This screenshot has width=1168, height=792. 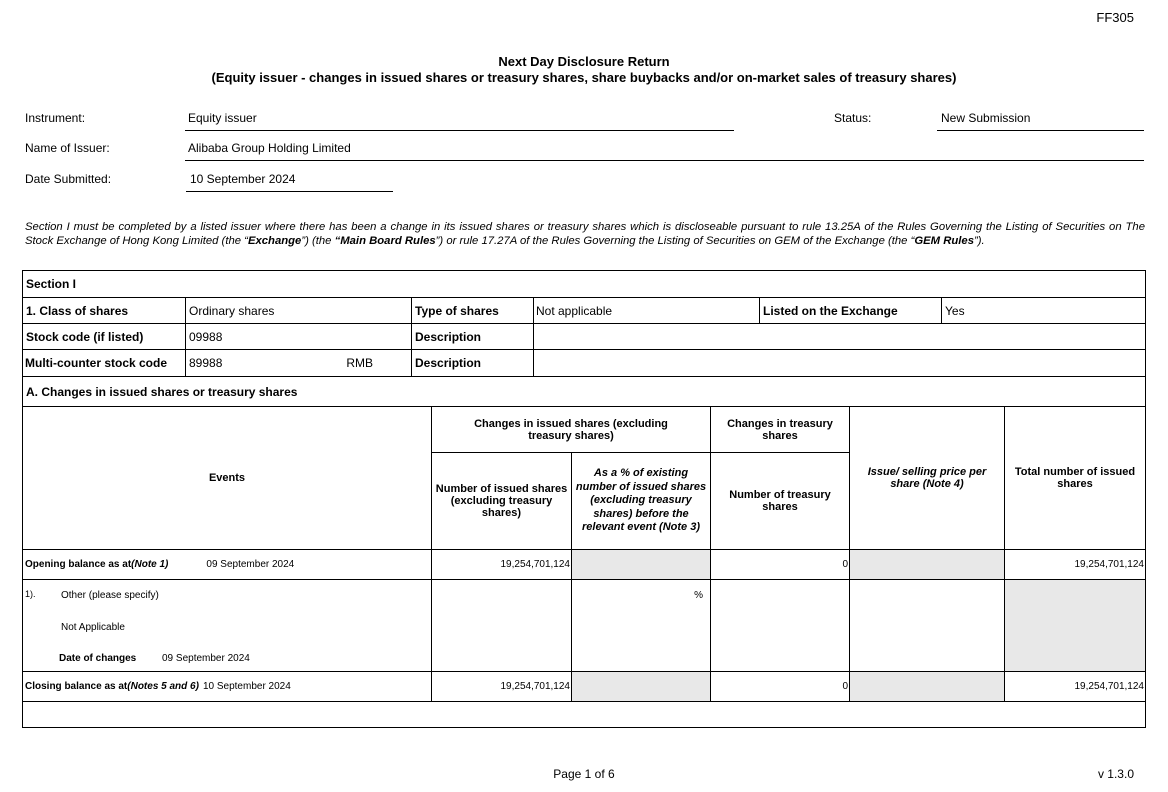 What do you see at coordinates (55, 118) in the screenshot?
I see `instrument-label: Instrument:` at bounding box center [55, 118].